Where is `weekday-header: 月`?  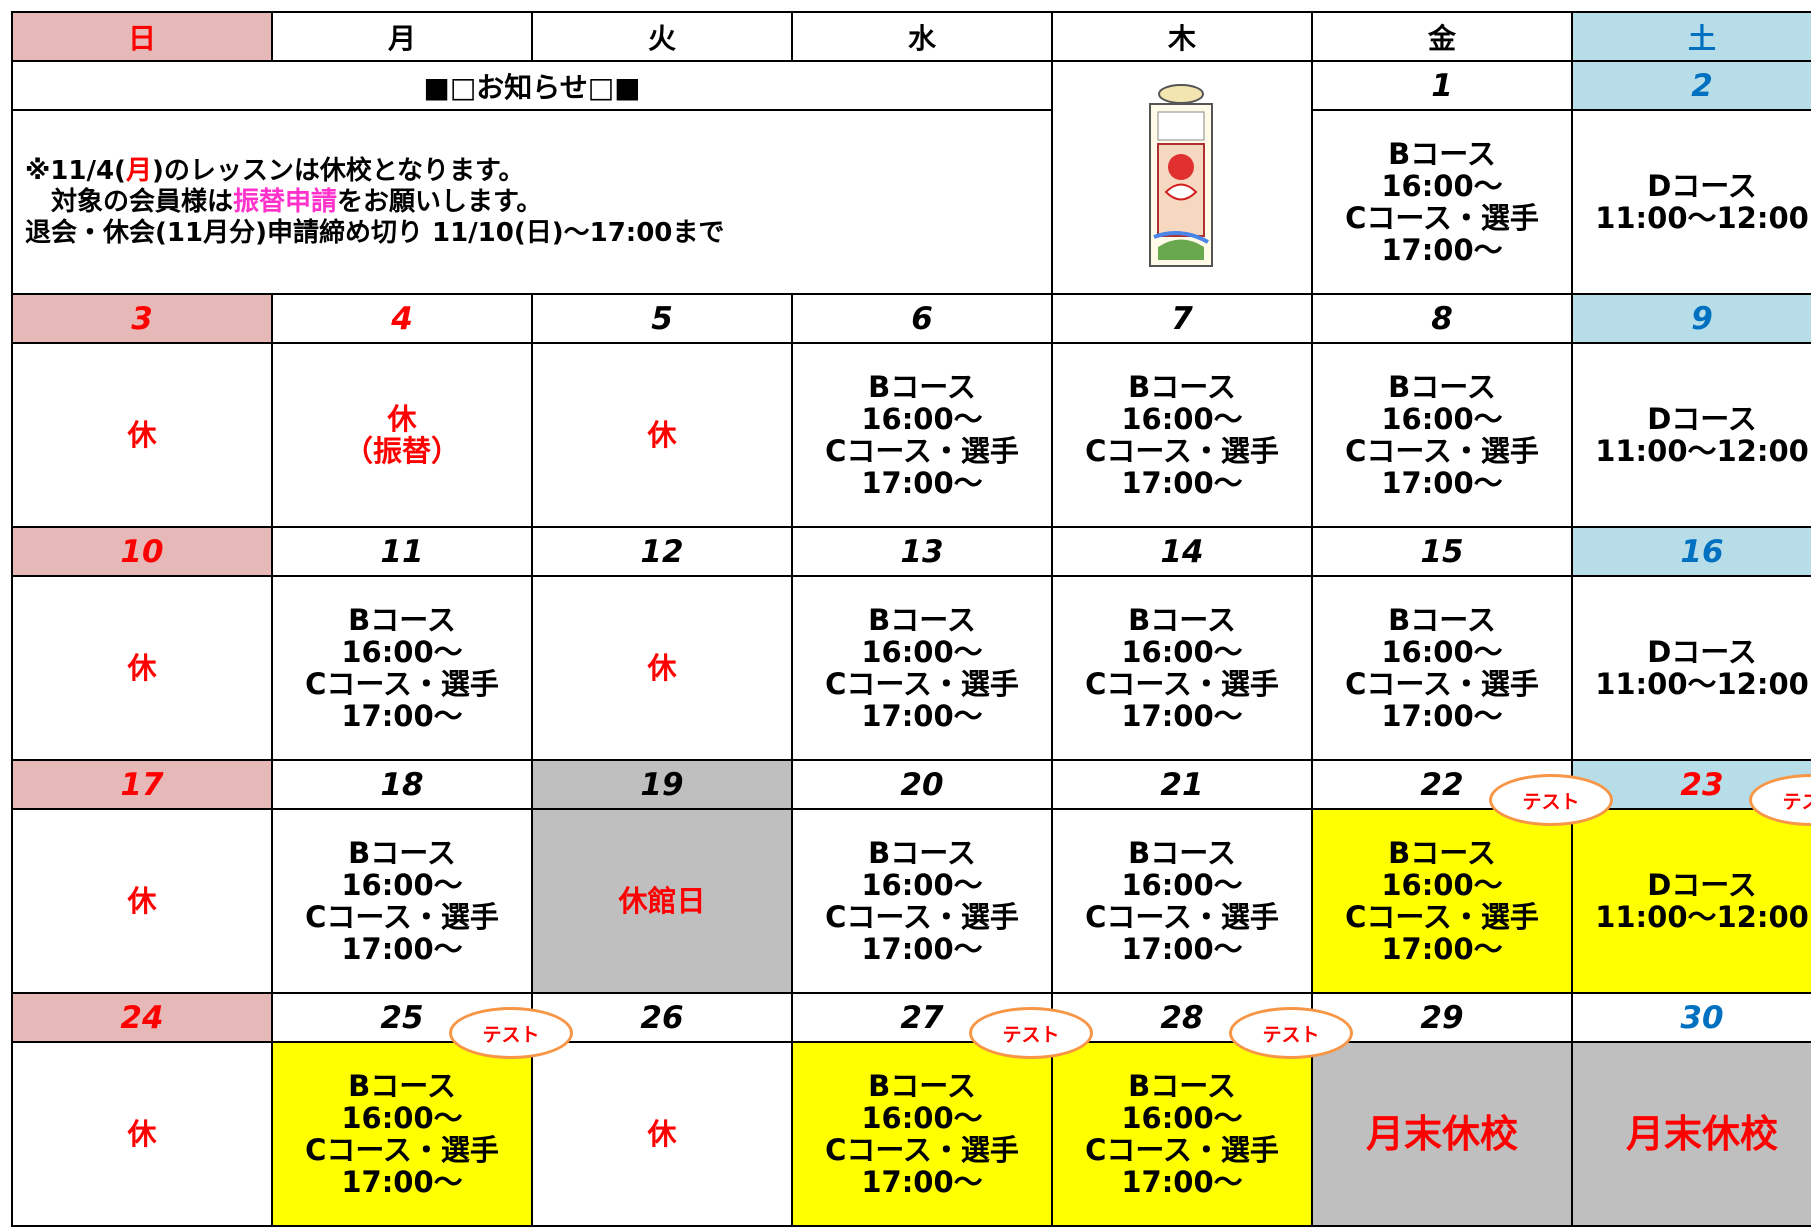
weekday-header: 月 is located at coordinates (402, 36).